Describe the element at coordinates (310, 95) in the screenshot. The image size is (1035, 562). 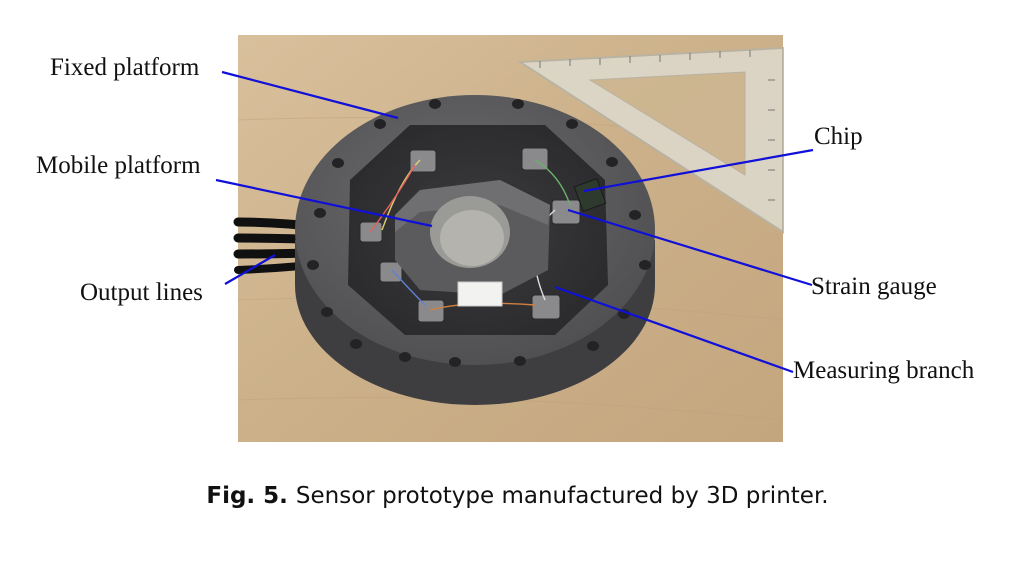
I see `leader-fixed-platform` at that location.